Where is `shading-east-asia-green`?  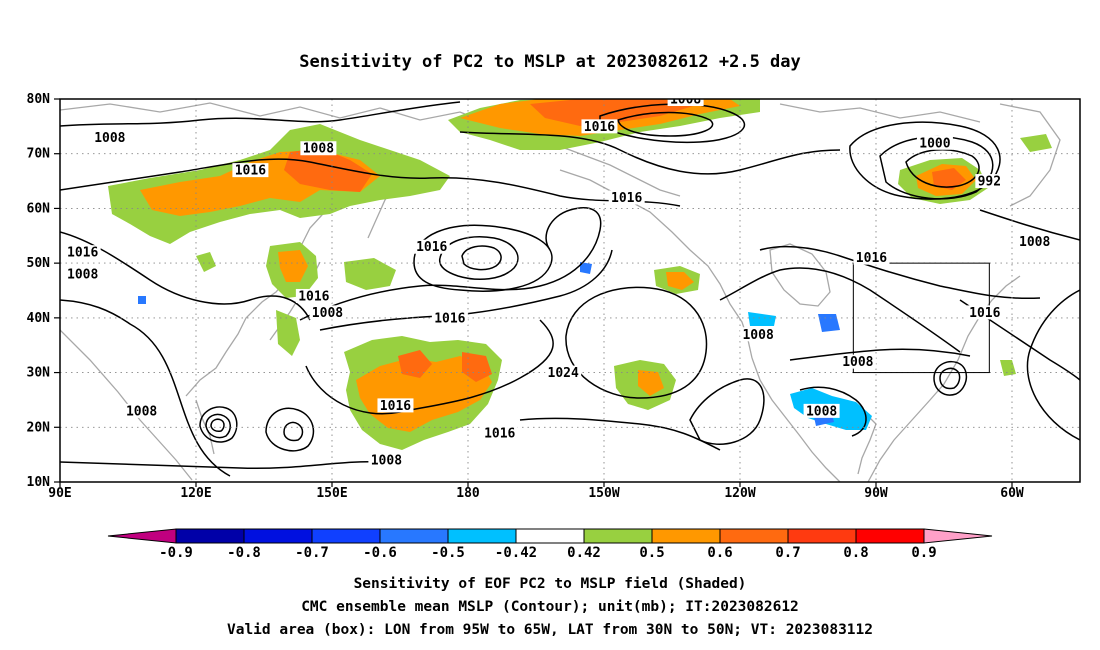
shading-east-asia-green is located at coordinates (206, 262).